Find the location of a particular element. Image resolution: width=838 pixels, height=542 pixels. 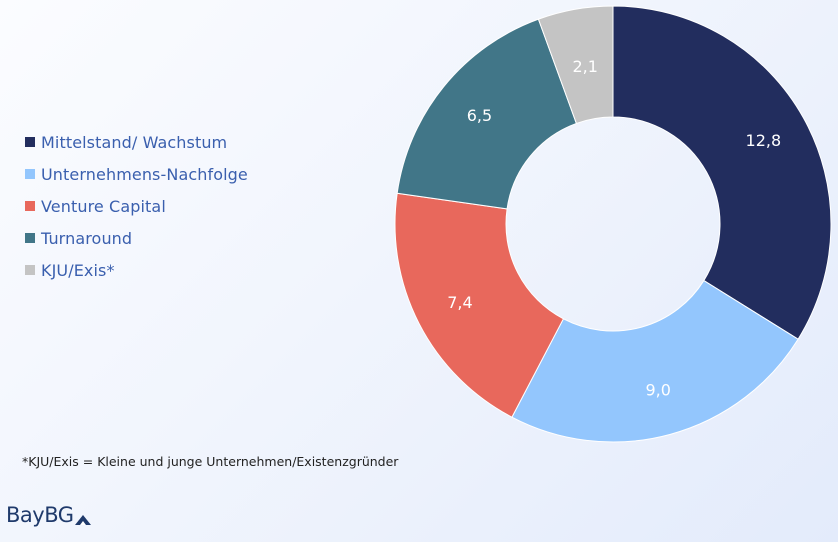

legend-label: KJU/Exis* is located at coordinates (78, 270).